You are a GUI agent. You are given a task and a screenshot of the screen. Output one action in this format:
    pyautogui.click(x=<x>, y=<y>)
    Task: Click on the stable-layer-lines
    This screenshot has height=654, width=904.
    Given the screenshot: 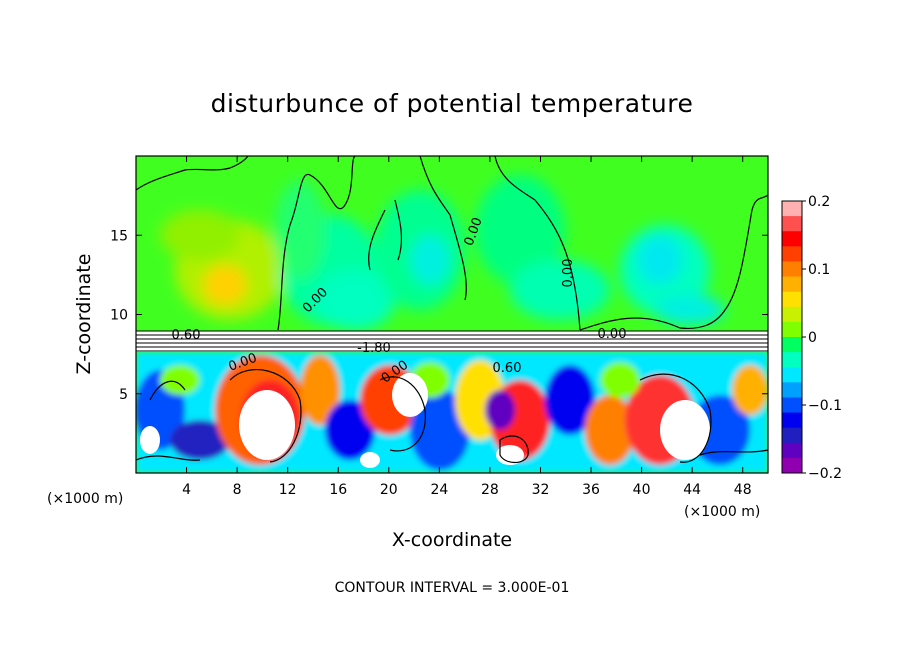 What is the action you would take?
    pyautogui.click(x=452, y=341)
    